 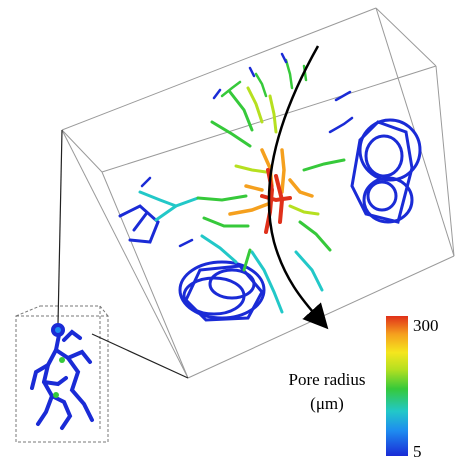 What do you see at coordinates (417, 451) in the screenshot?
I see `colorbar-min-label: 5` at bounding box center [417, 451].